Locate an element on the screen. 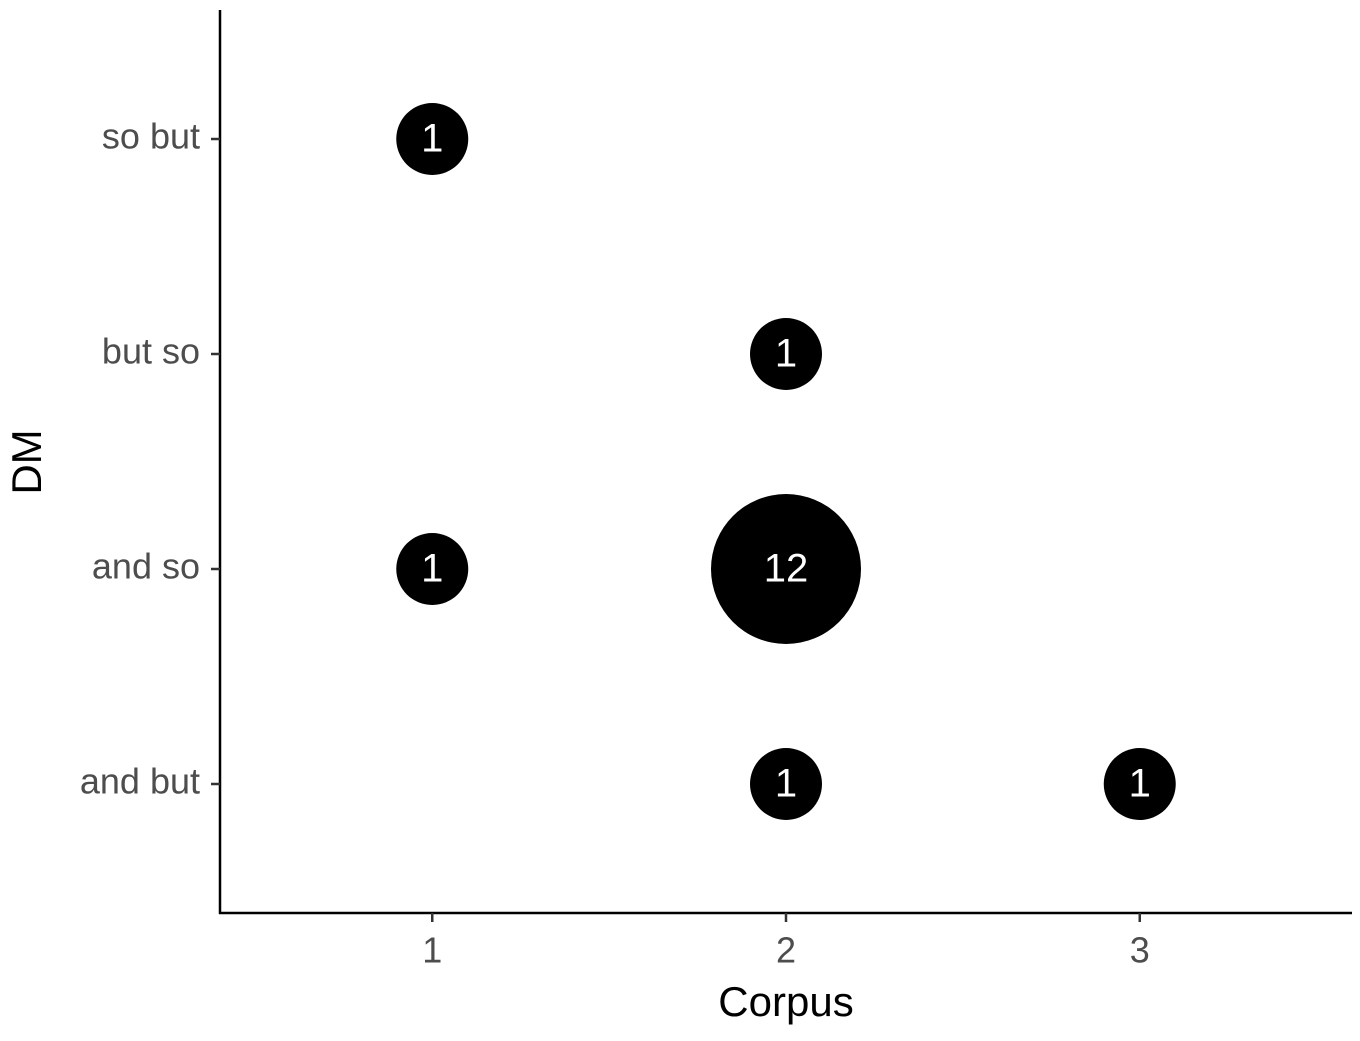  x-tick-label: 2 is located at coordinates (786, 950).